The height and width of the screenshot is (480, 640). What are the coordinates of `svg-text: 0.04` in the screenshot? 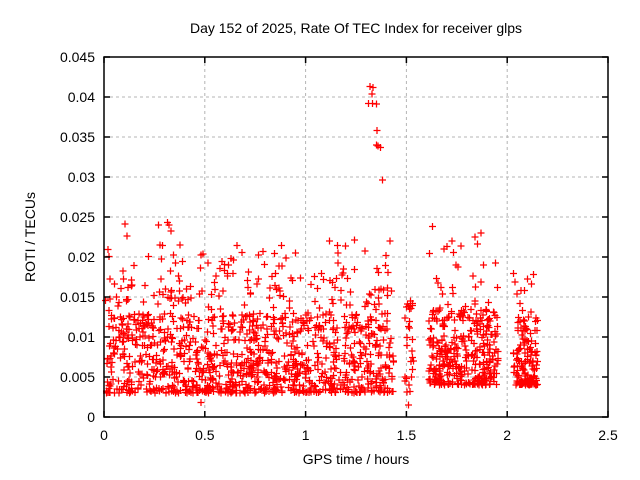 It's located at (81, 97).